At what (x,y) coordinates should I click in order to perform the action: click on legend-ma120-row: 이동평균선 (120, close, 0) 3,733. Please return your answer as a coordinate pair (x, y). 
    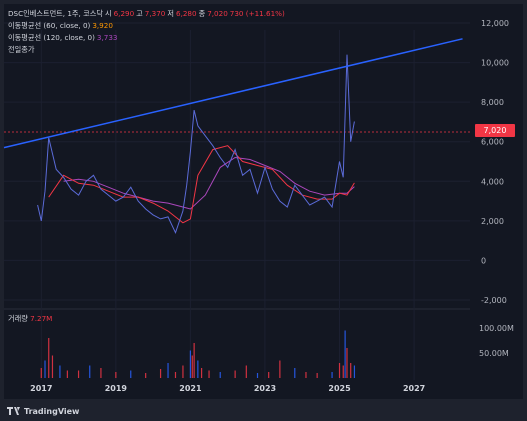
    Looking at the image, I should click on (146, 38).